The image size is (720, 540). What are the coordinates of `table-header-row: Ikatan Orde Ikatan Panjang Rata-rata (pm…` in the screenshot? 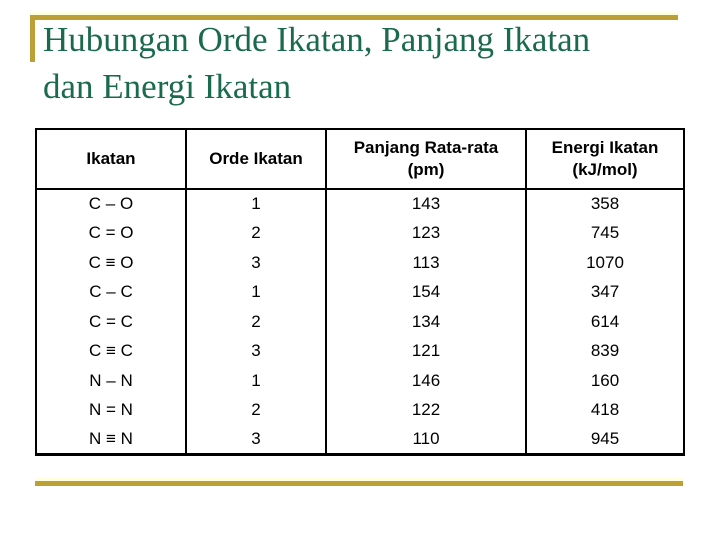 It's located at (360, 159).